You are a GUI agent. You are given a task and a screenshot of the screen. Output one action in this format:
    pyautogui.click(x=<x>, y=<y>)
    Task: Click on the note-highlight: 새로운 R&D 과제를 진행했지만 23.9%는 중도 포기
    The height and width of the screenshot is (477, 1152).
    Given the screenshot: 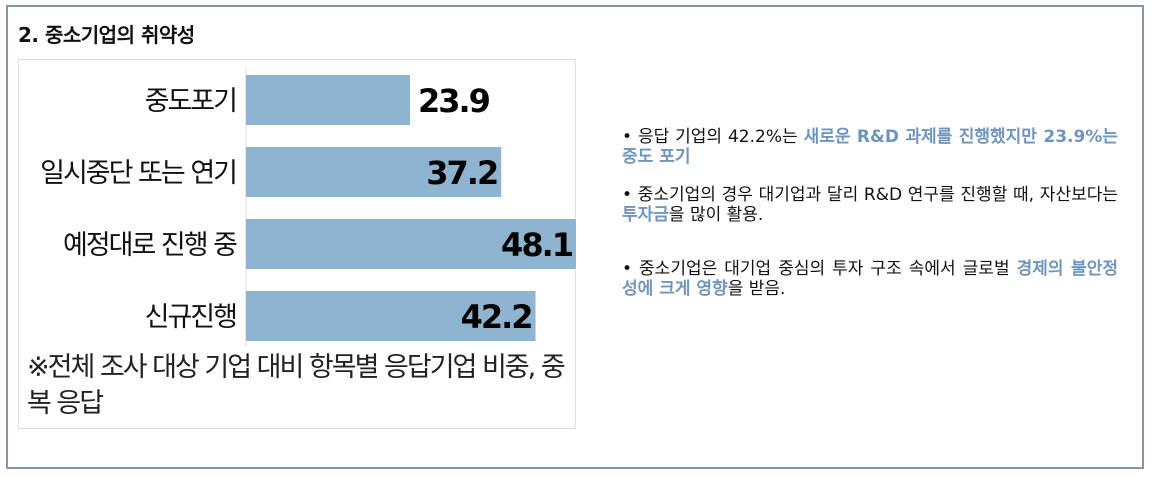 What is the action you would take?
    pyautogui.click(x=870, y=147)
    